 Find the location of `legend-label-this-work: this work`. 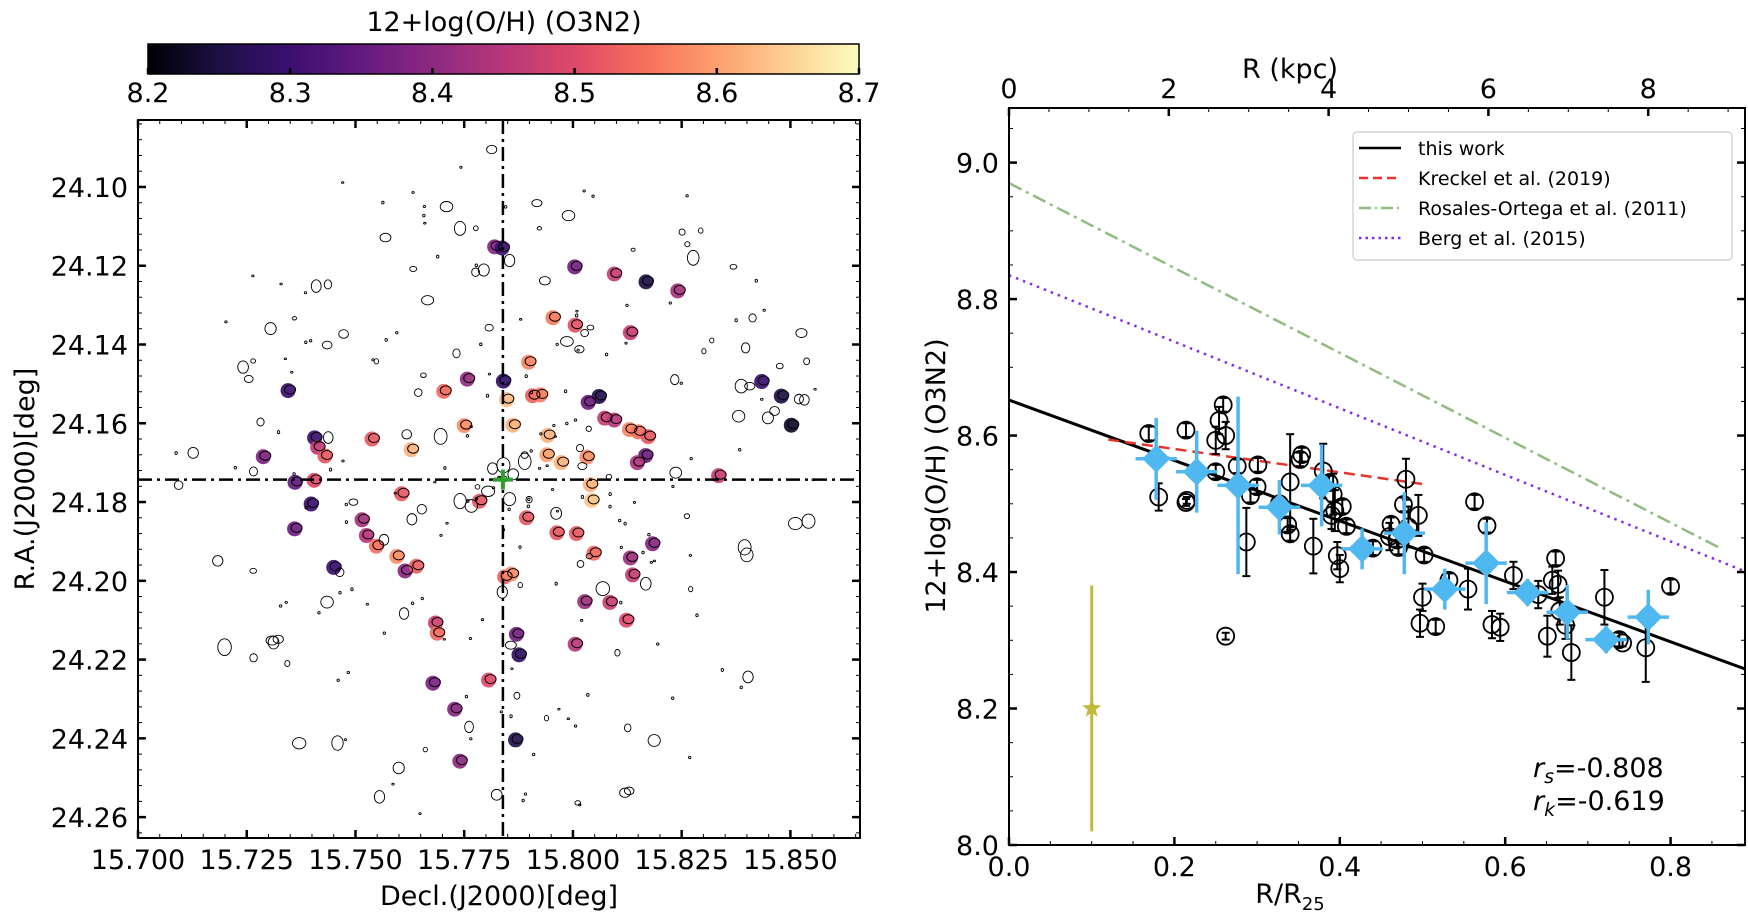

legend-label-this-work: this work is located at coordinates (1461, 149).